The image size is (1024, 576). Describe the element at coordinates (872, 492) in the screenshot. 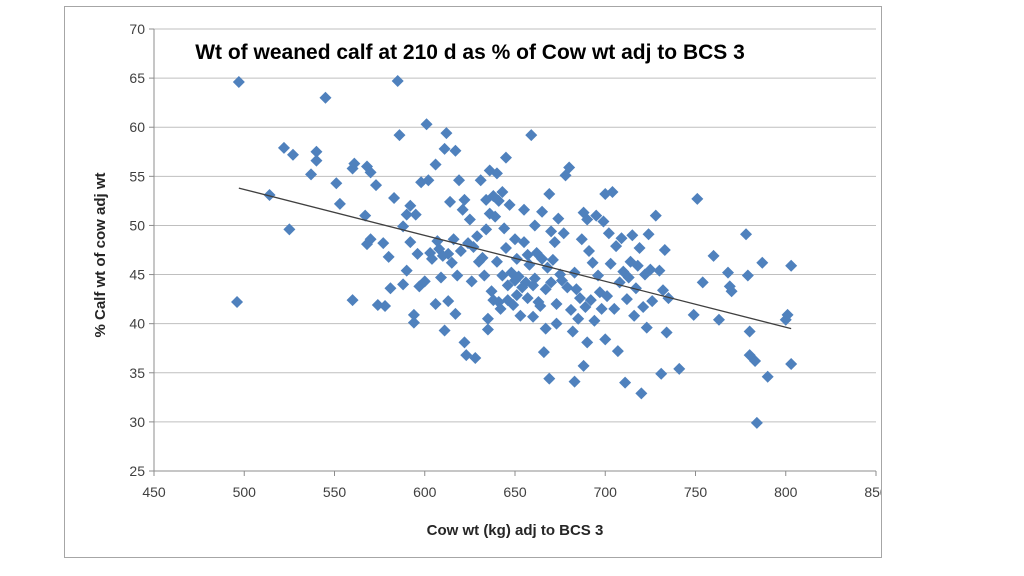

I see `x-tick-label: 850` at that location.